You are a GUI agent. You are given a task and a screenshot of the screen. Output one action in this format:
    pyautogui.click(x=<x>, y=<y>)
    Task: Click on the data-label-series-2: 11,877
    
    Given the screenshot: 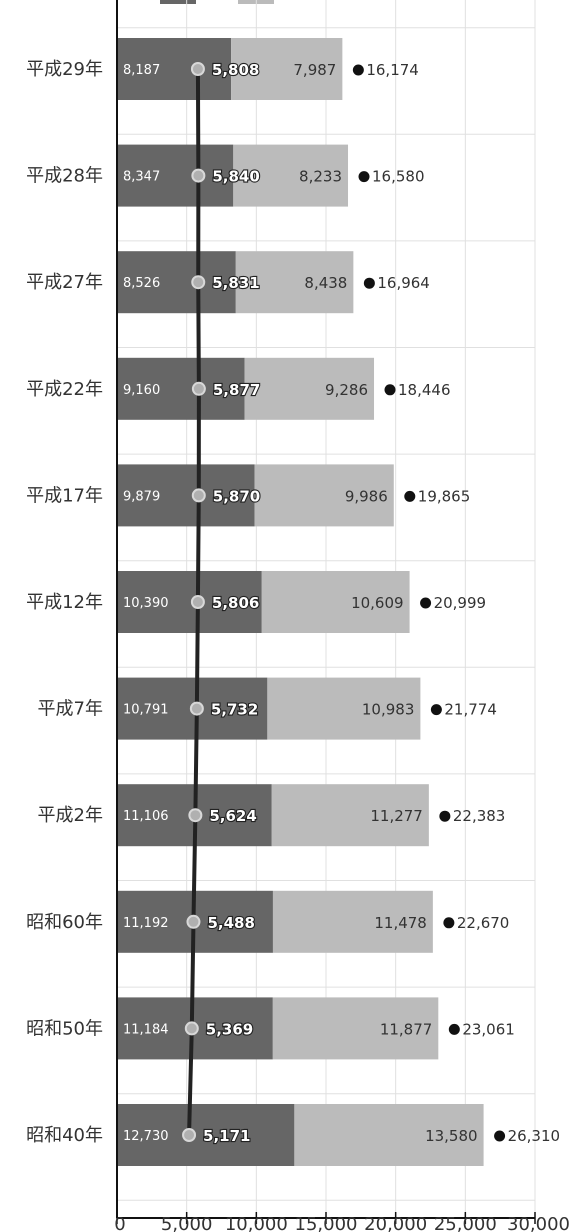 What is the action you would take?
    pyautogui.click(x=406, y=1029)
    